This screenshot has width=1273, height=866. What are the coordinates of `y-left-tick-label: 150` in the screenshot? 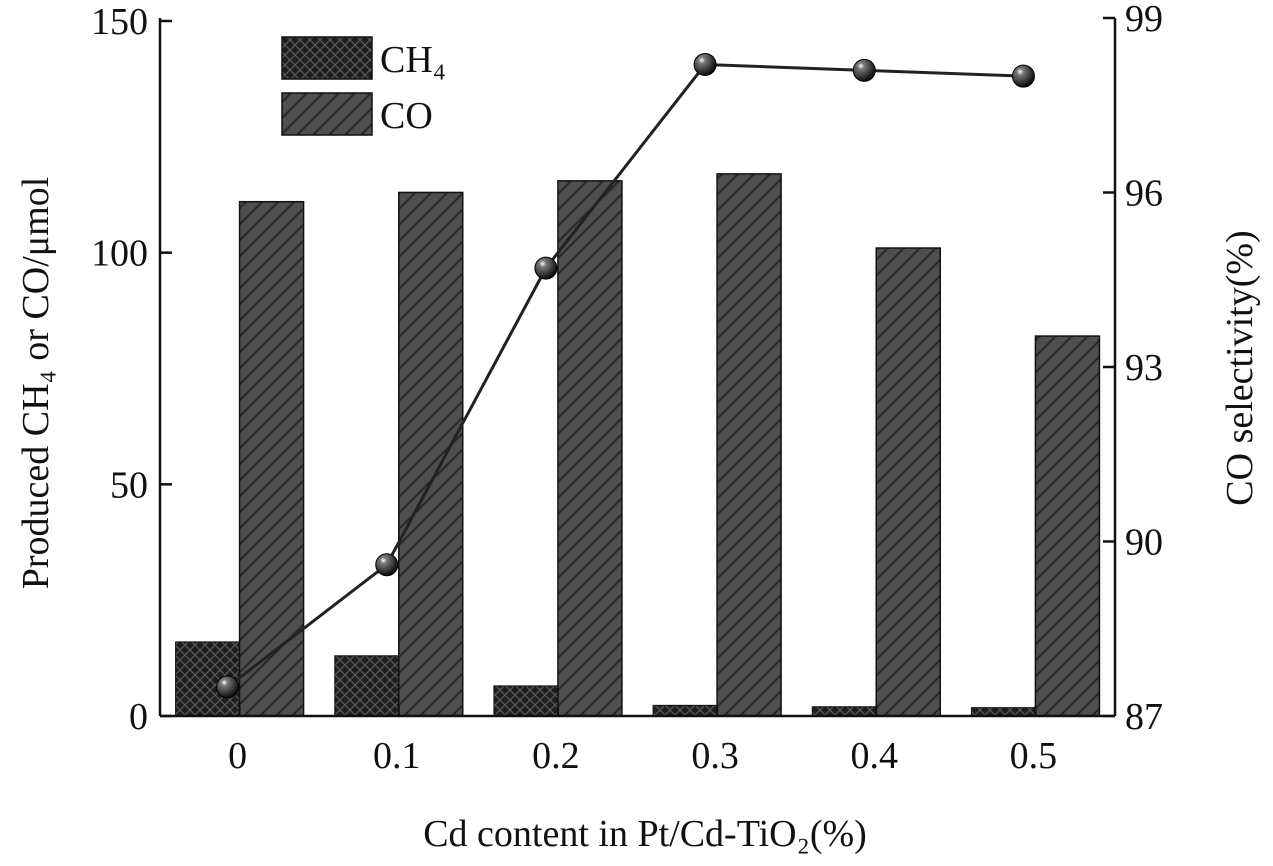 It's located at (119, 22).